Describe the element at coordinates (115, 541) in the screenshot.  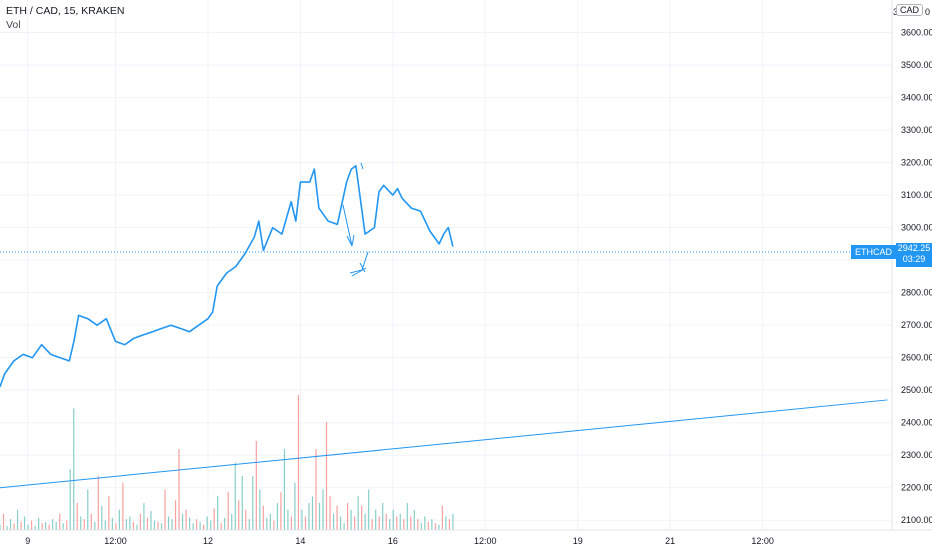
I see `x-tick-label: 12:00` at that location.